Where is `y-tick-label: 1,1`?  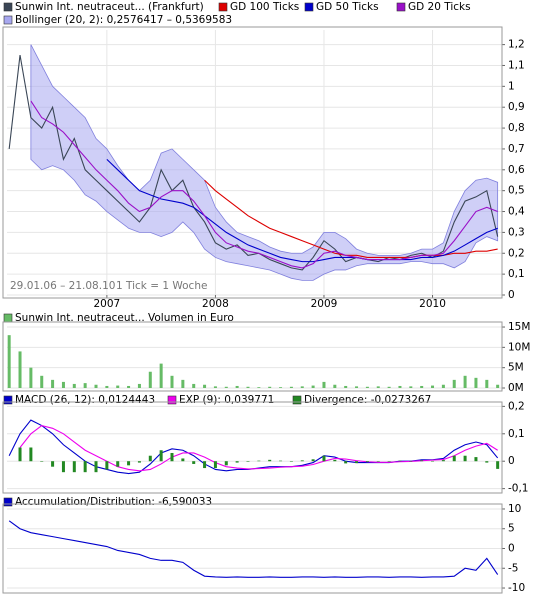
y-tick-label: 1,1 is located at coordinates (516, 65).